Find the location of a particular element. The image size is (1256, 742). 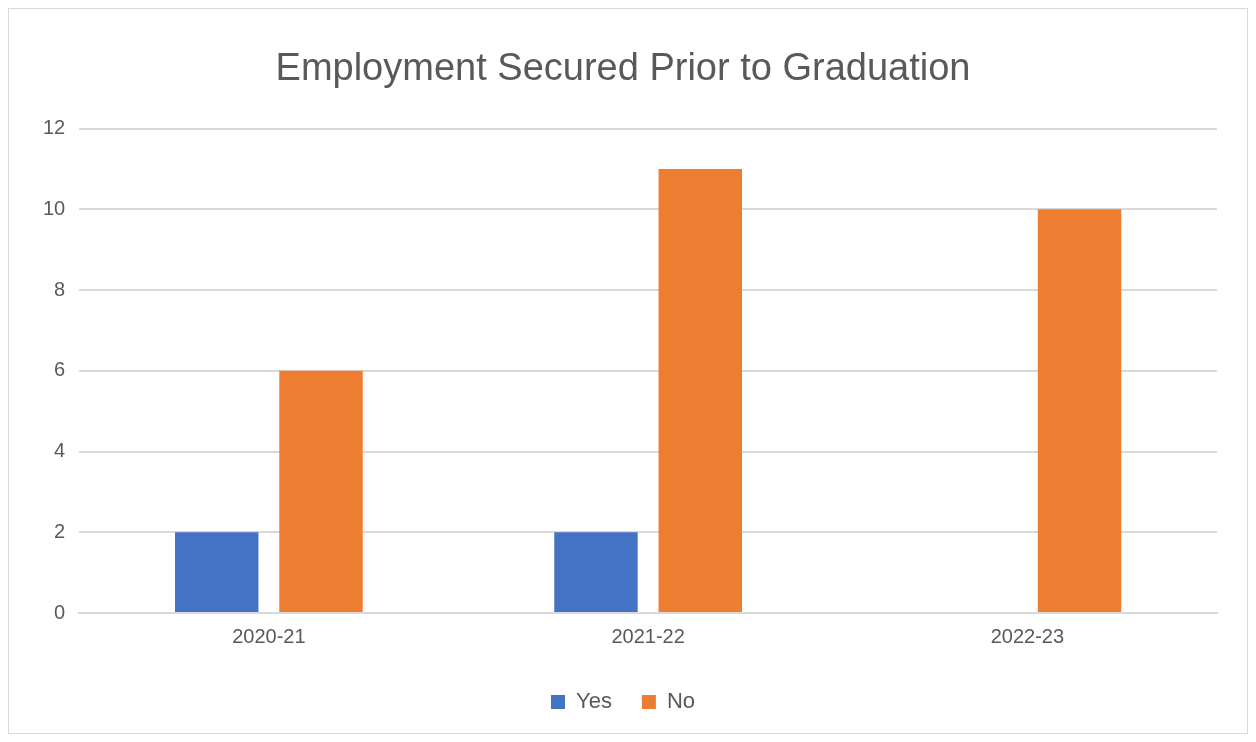

x-tick-label: 2020-21 is located at coordinates (269, 635).